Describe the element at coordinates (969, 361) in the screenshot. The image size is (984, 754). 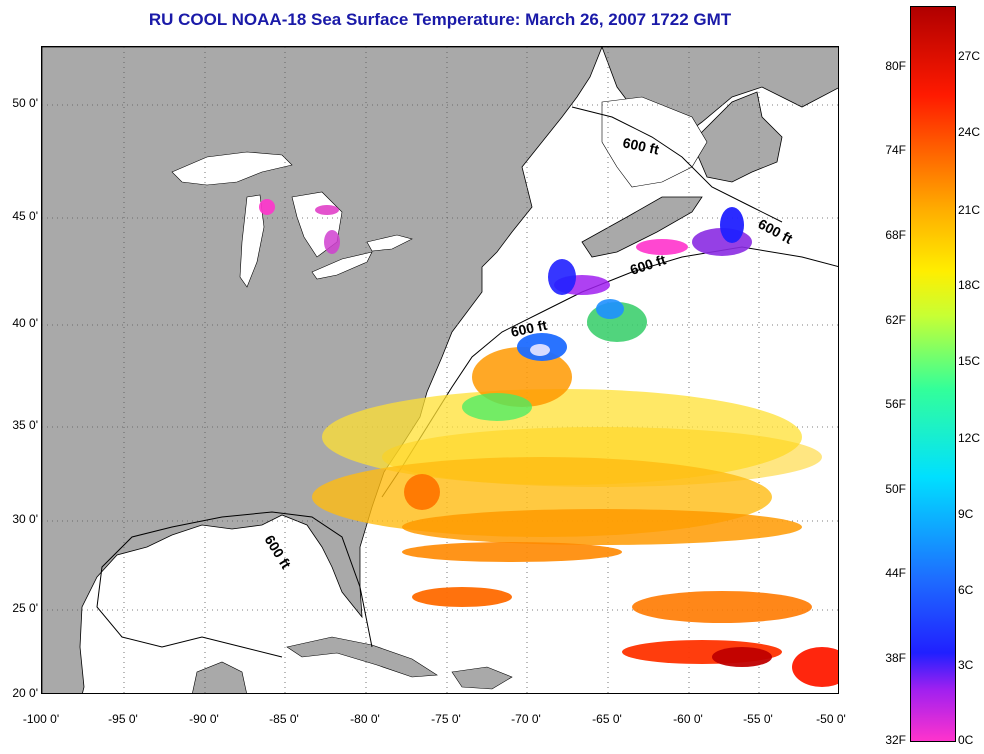
I see `colorbar-label-c: 15C` at that location.